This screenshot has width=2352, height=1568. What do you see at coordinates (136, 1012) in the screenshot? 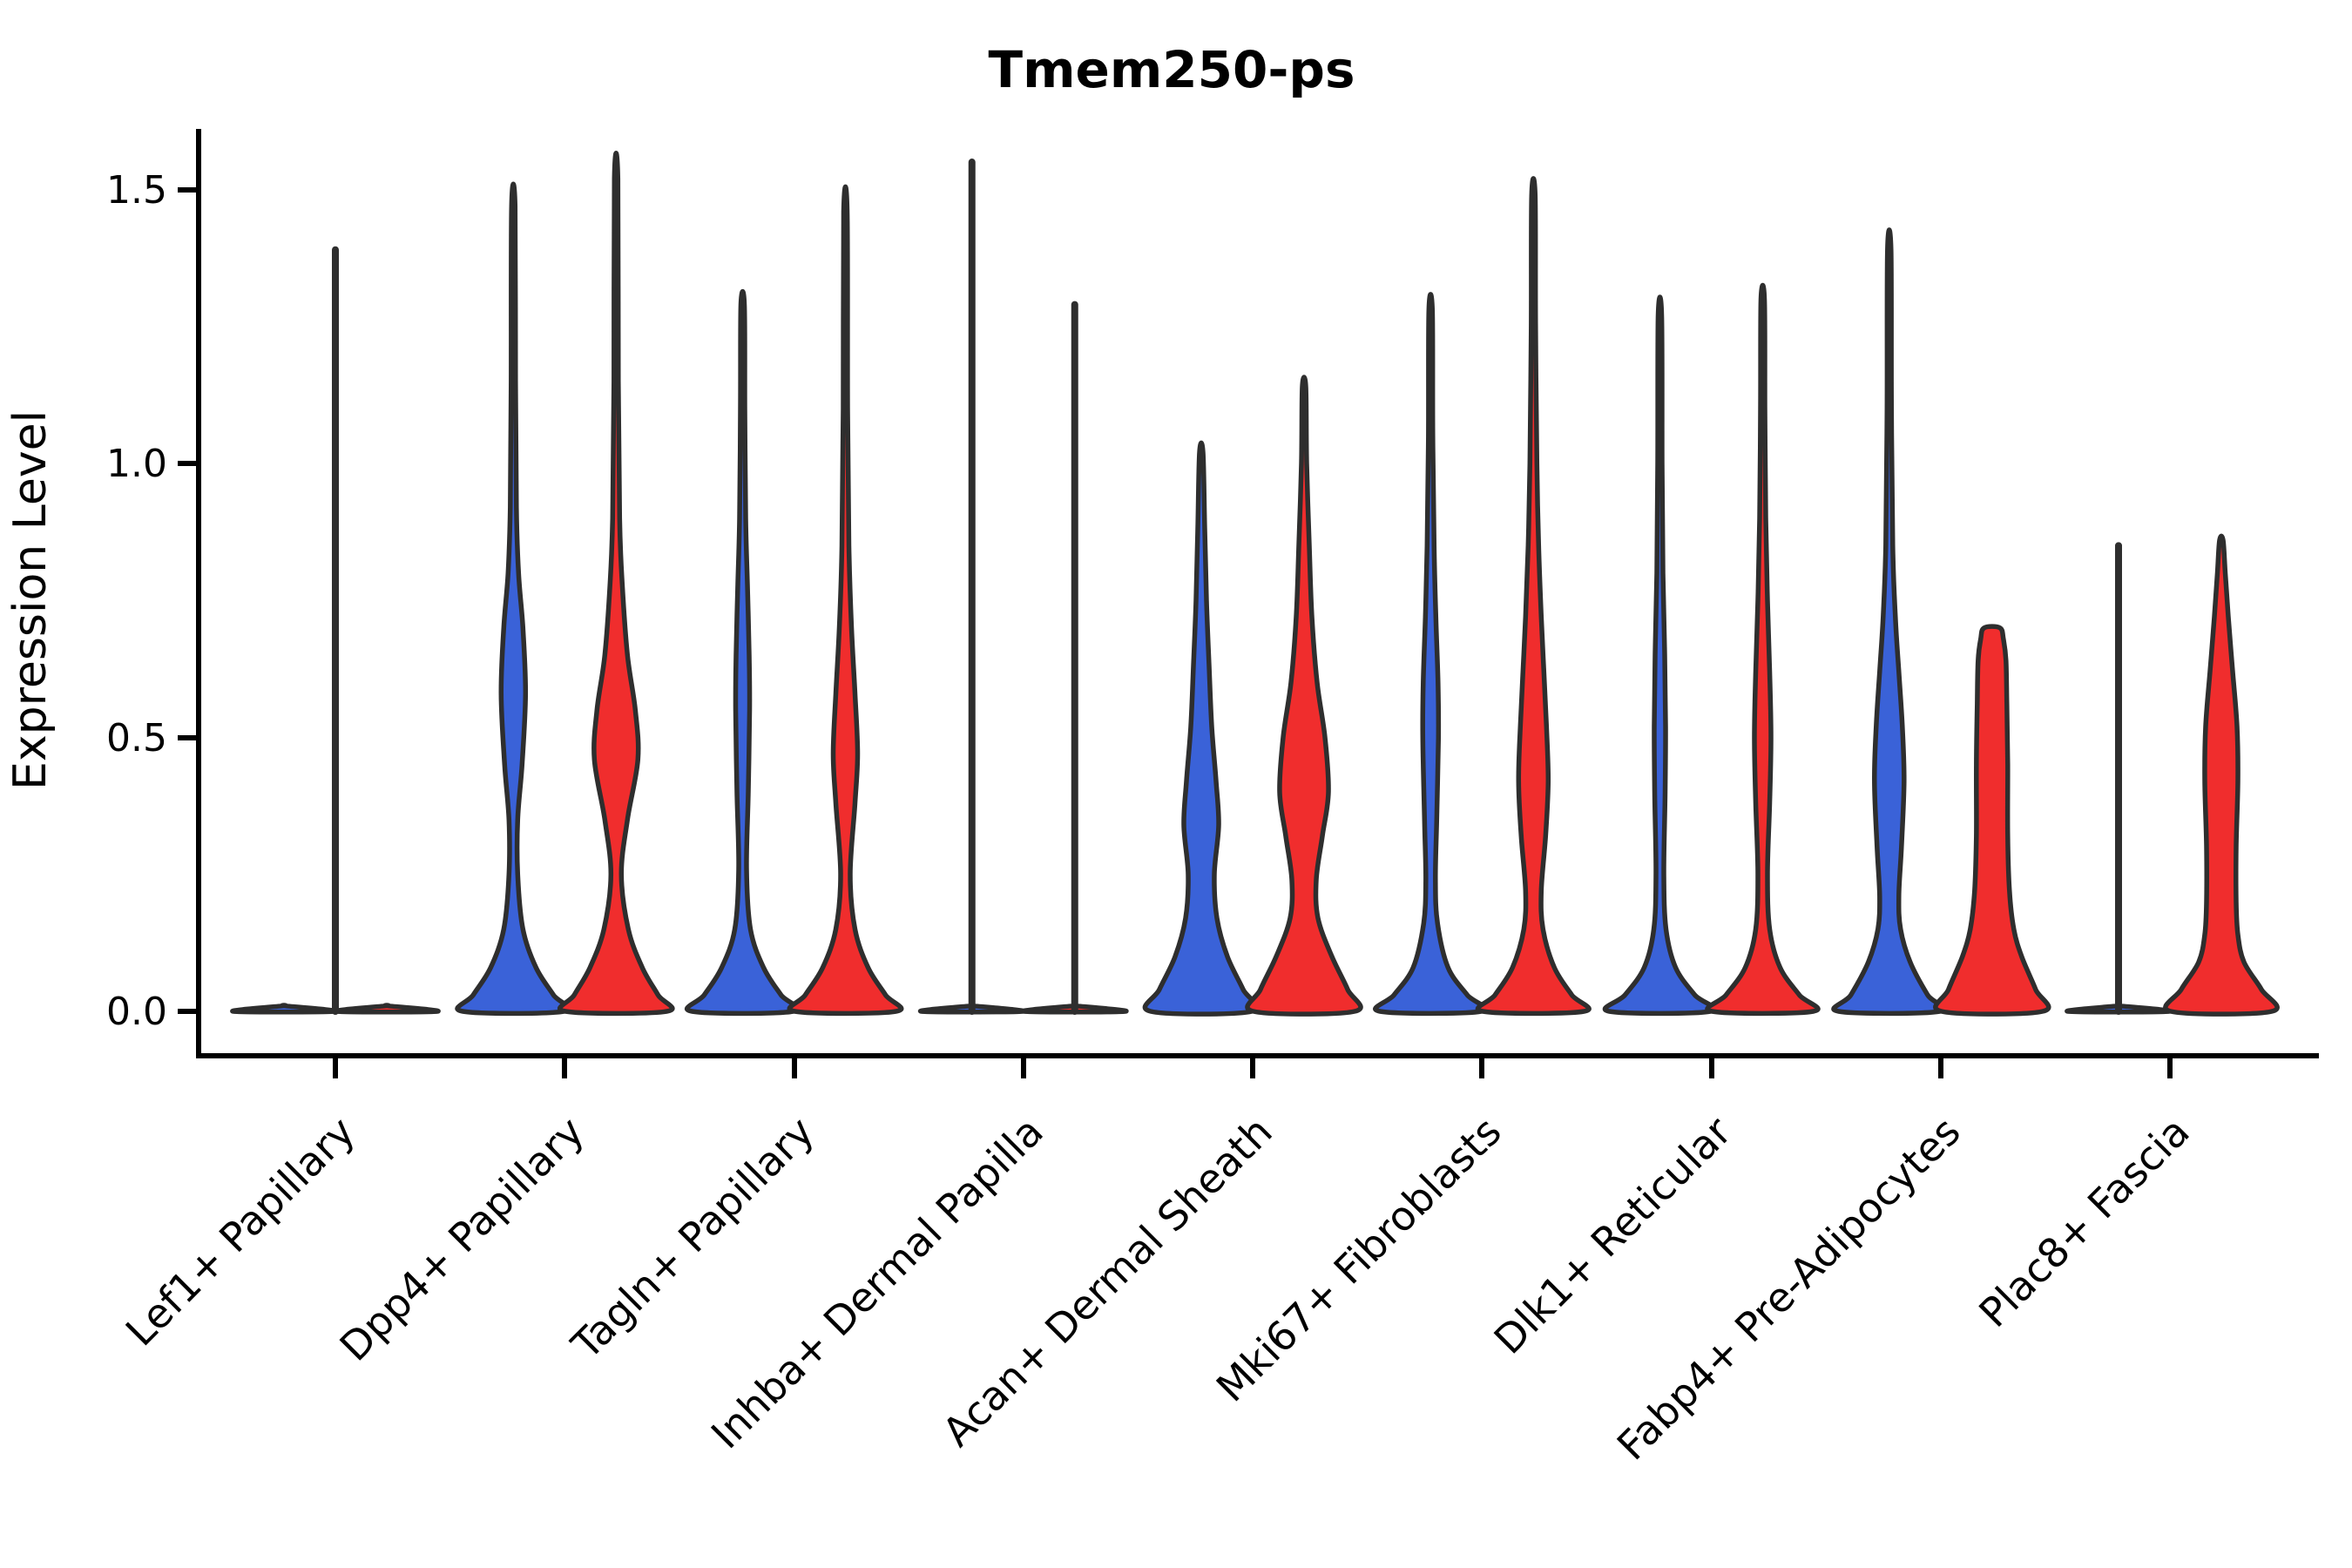
I see `y-tick-label-0.0: 0.0` at bounding box center [136, 1012].